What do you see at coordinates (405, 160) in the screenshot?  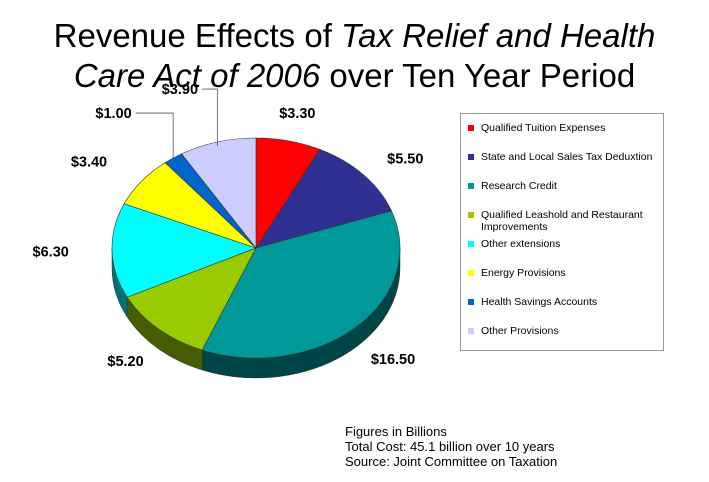 I see `data-label-state-and-local-sales-tax-deduxtion: $5.50` at bounding box center [405, 160].